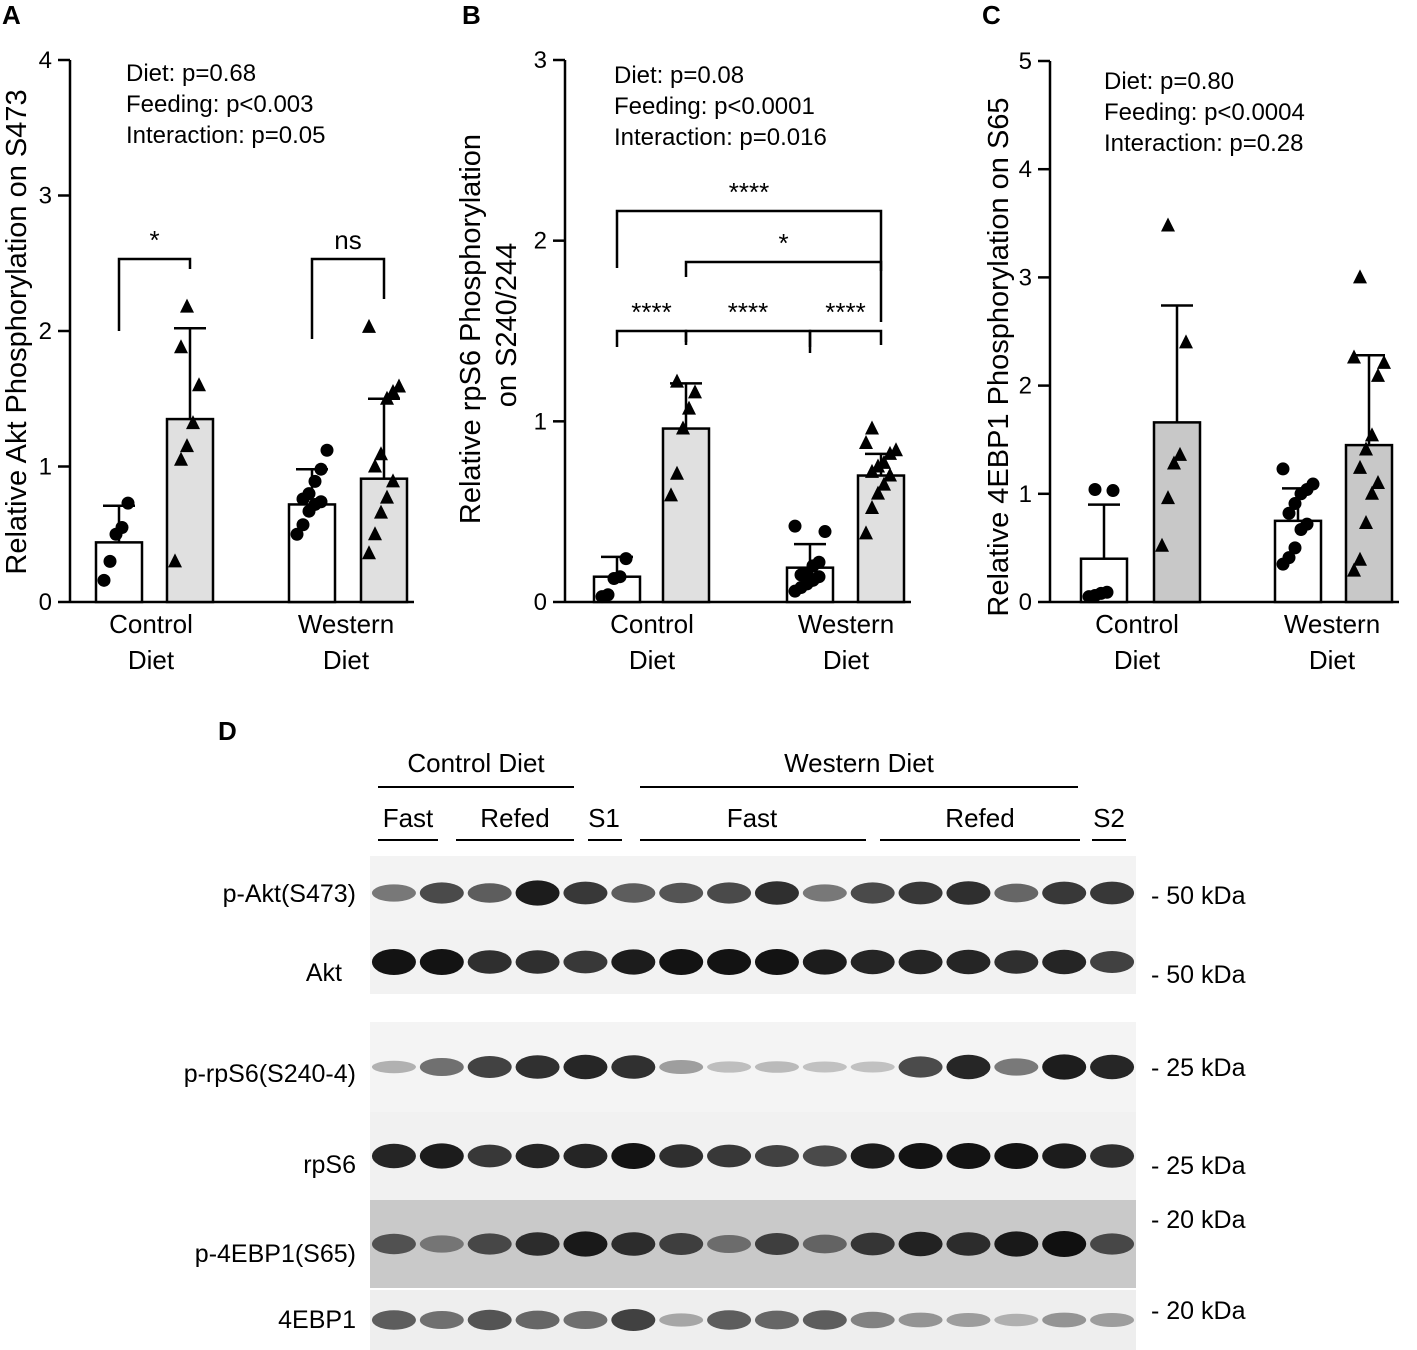  Describe the element at coordinates (1203, 143) in the screenshot. I see `panel-c-stat-interaction: Interaction: p=0.28` at that location.